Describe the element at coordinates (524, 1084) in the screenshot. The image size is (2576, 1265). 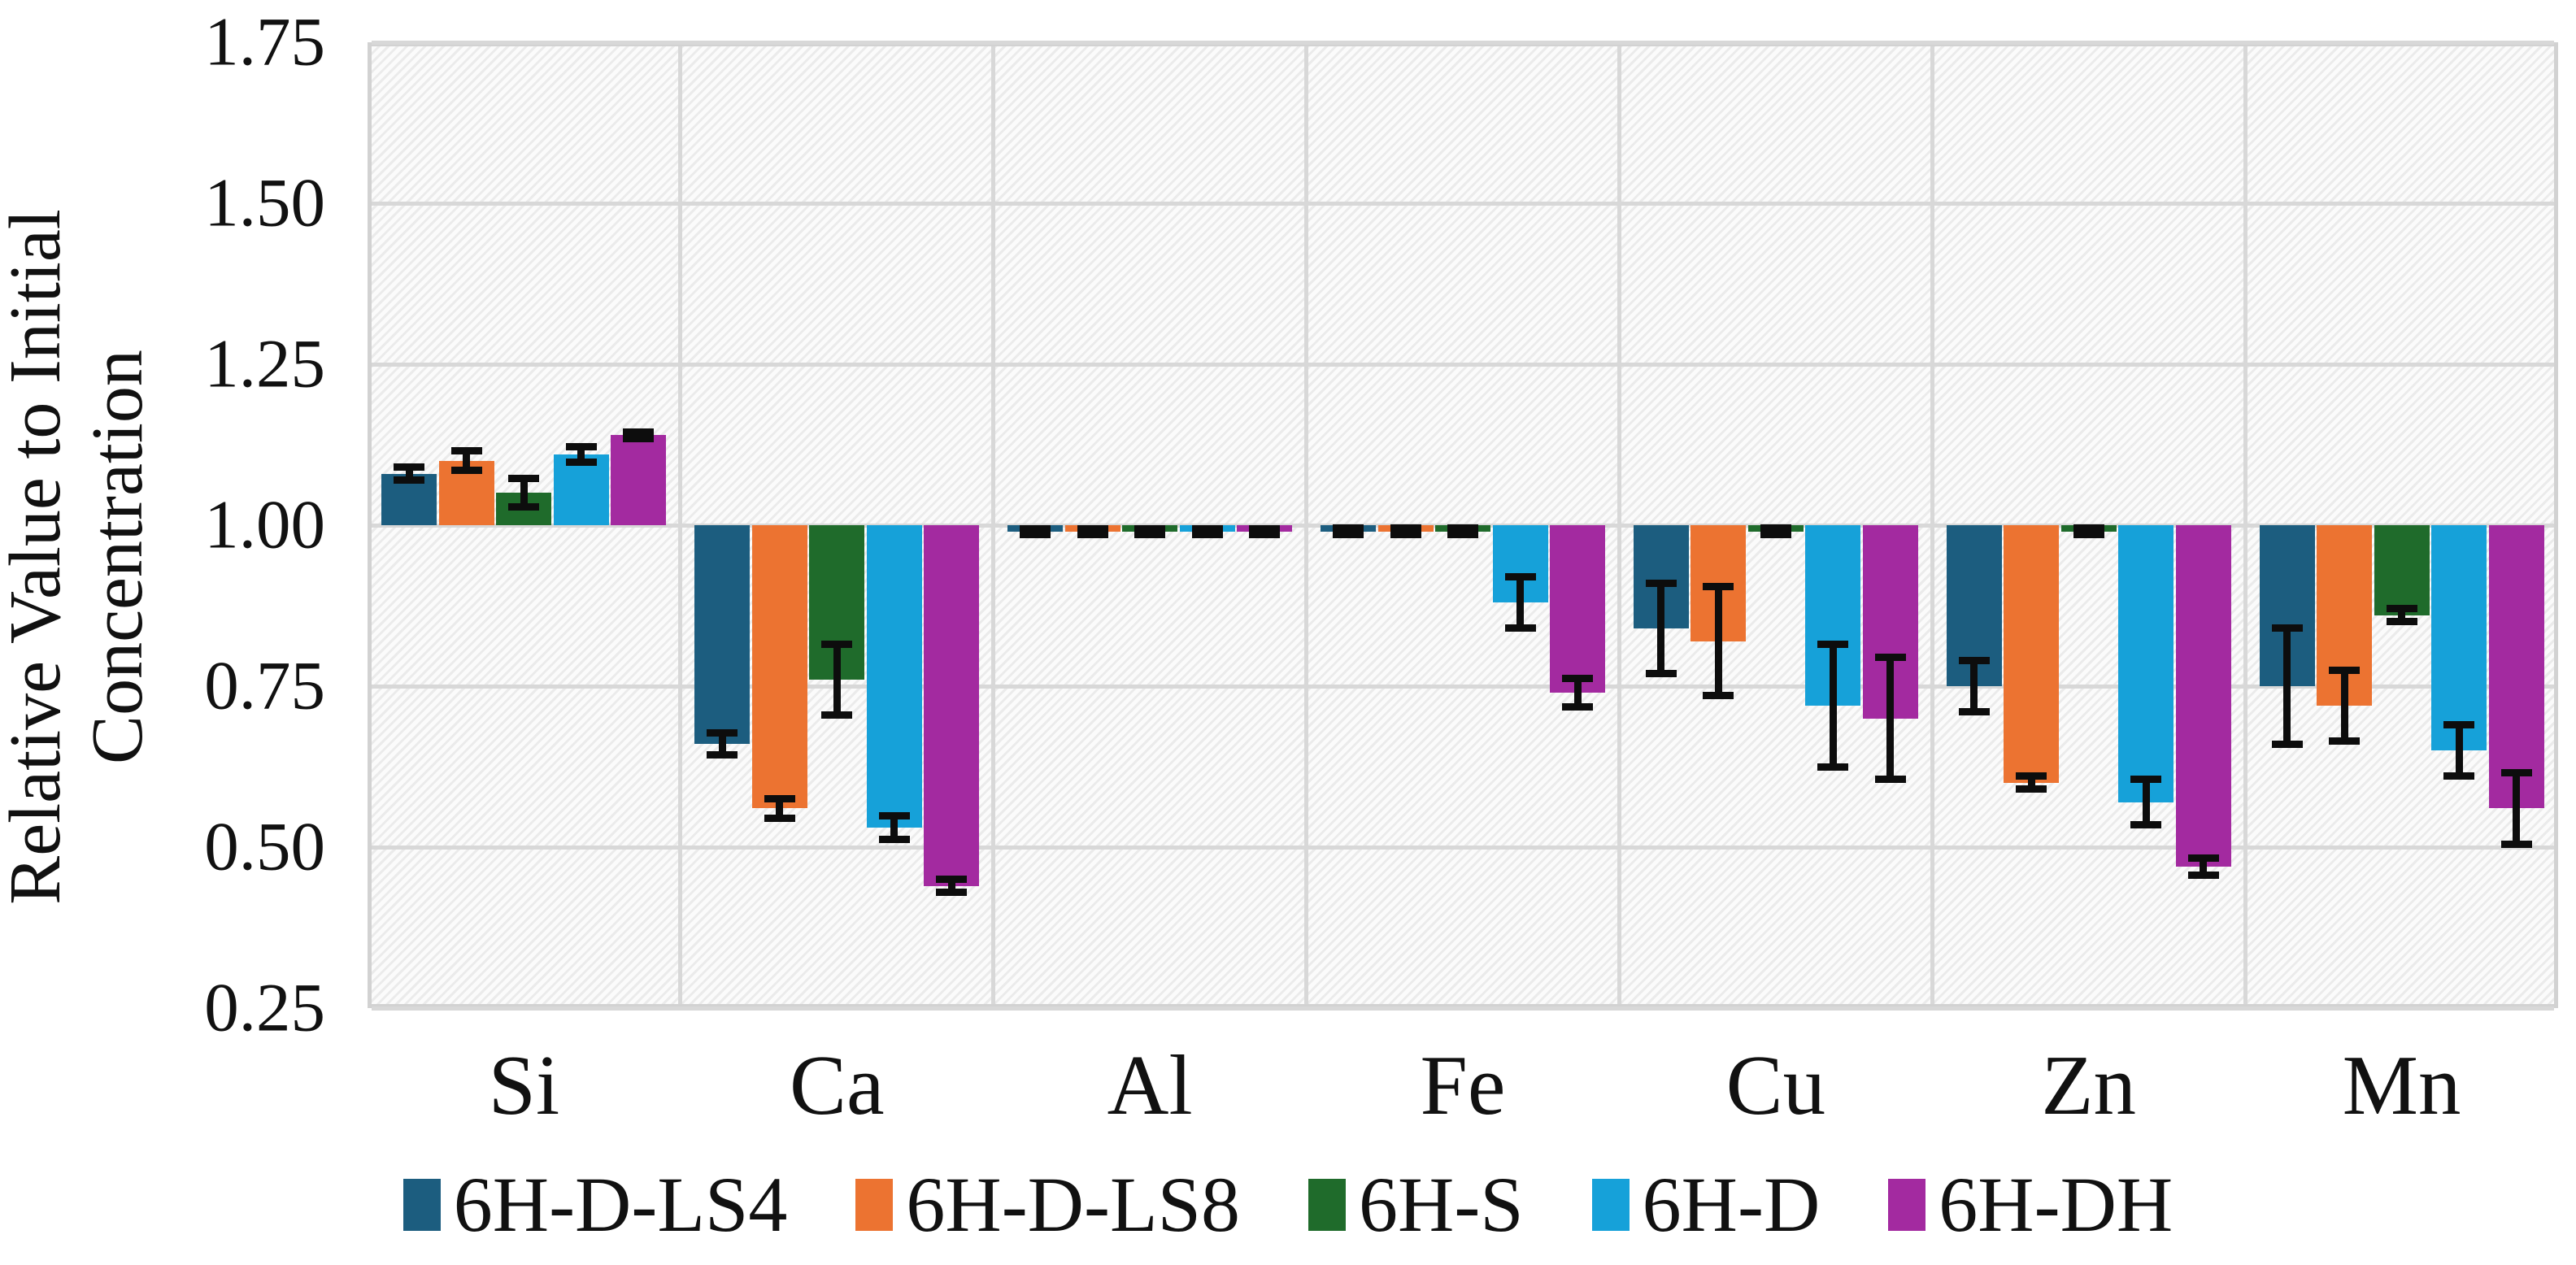
I see `x-category-label-si: Si` at that location.